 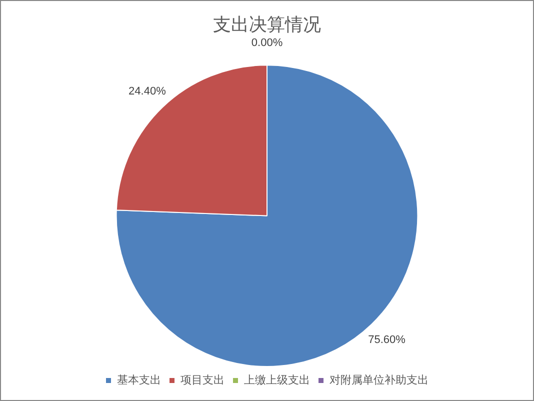 I want to click on legend-label: 项目支出, so click(x=202, y=379).